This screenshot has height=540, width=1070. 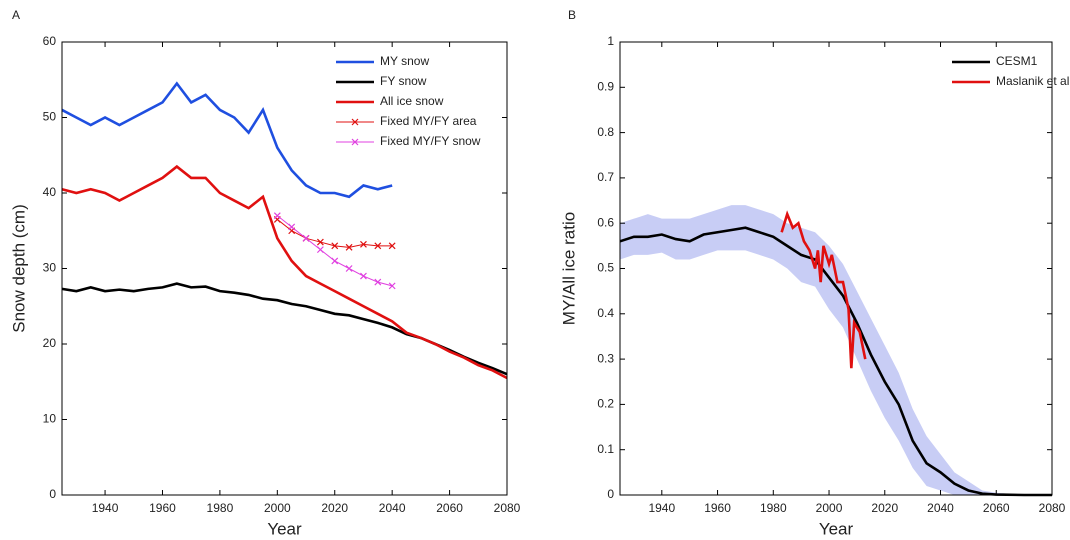 What do you see at coordinates (50, 192) in the screenshot?
I see `y-tick-label: 40` at bounding box center [50, 192].